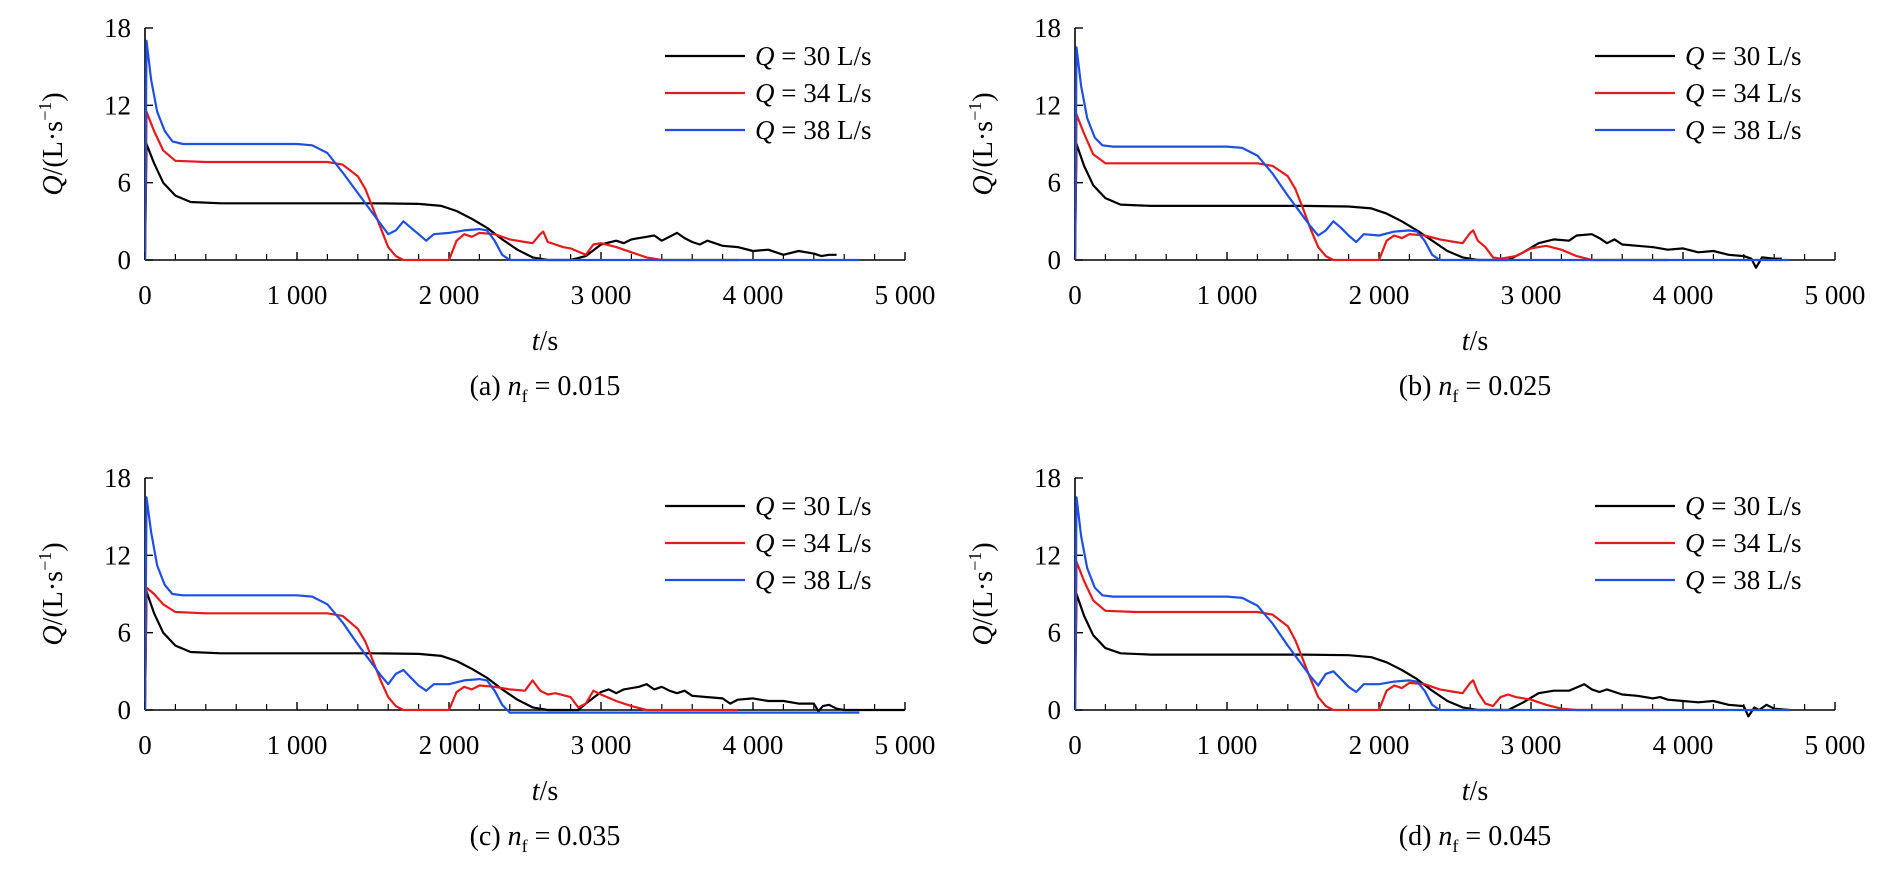 The width and height of the screenshot is (1890, 877). Describe the element at coordinates (545, 838) in the screenshot. I see `panel-caption: (c) nf = 0.035` at that location.